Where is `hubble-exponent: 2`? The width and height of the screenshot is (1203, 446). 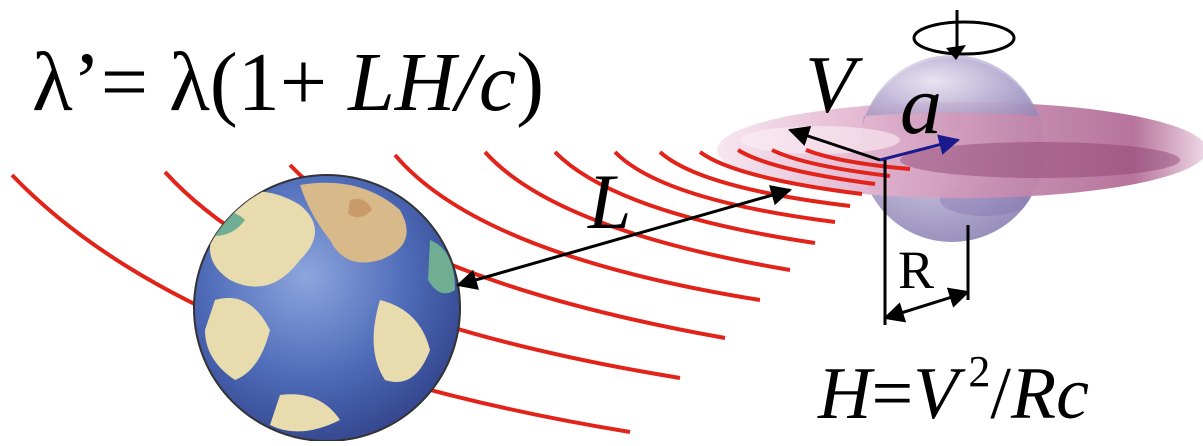 hubble-exponent: 2 is located at coordinates (979, 371).